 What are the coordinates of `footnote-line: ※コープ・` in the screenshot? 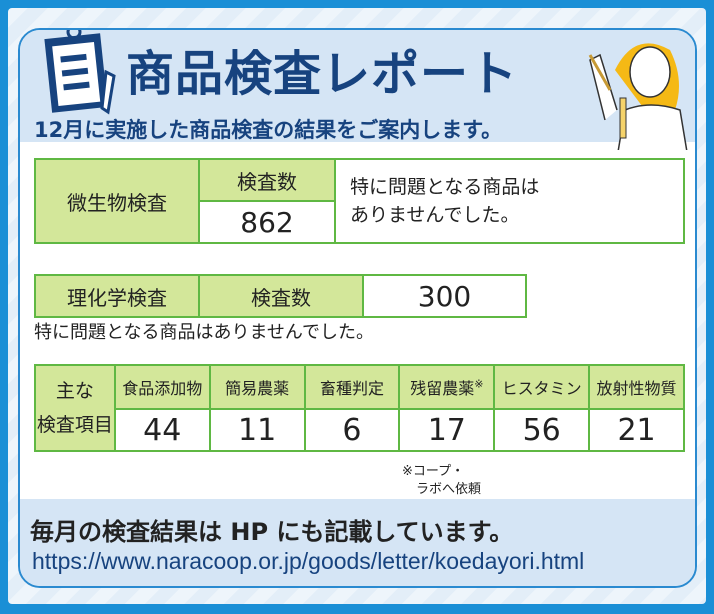 It's located at (433, 471).